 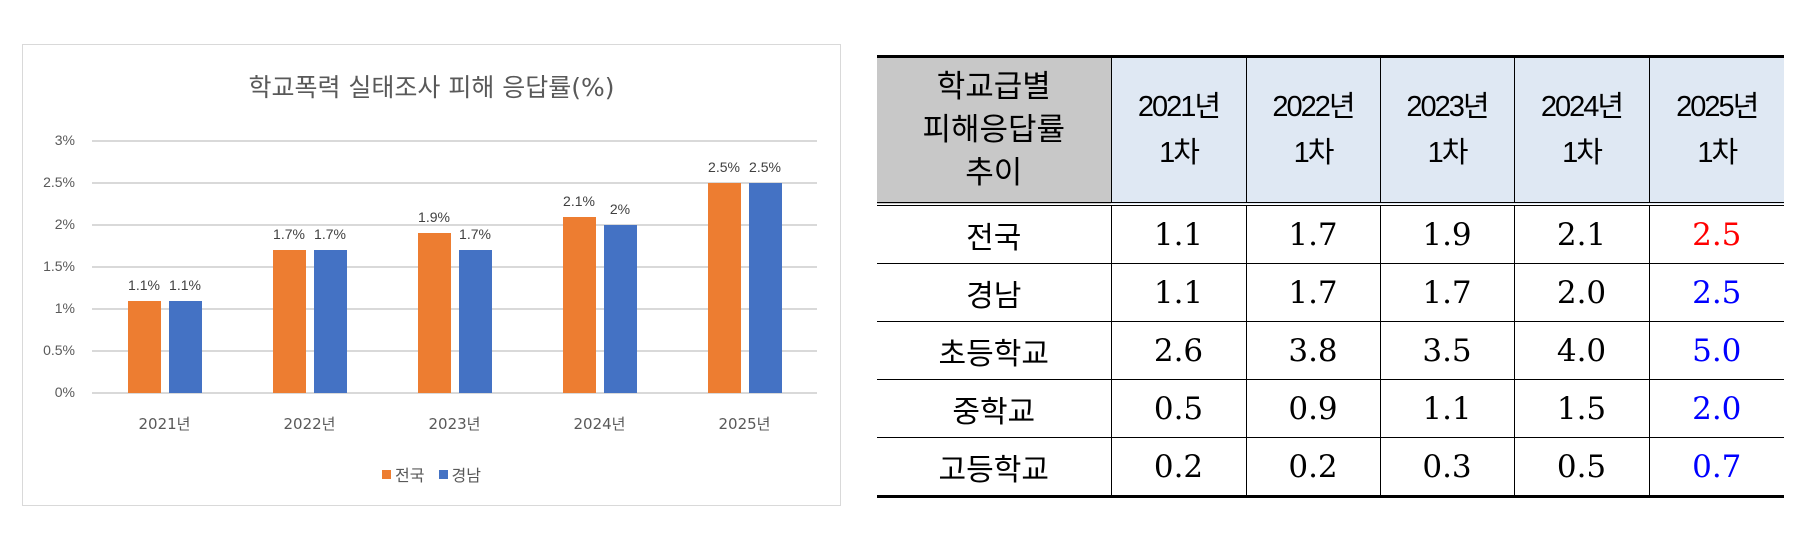 I want to click on chart-title: 학교폭력 실태조사 피해 응답률(%), so click(x=431, y=87).